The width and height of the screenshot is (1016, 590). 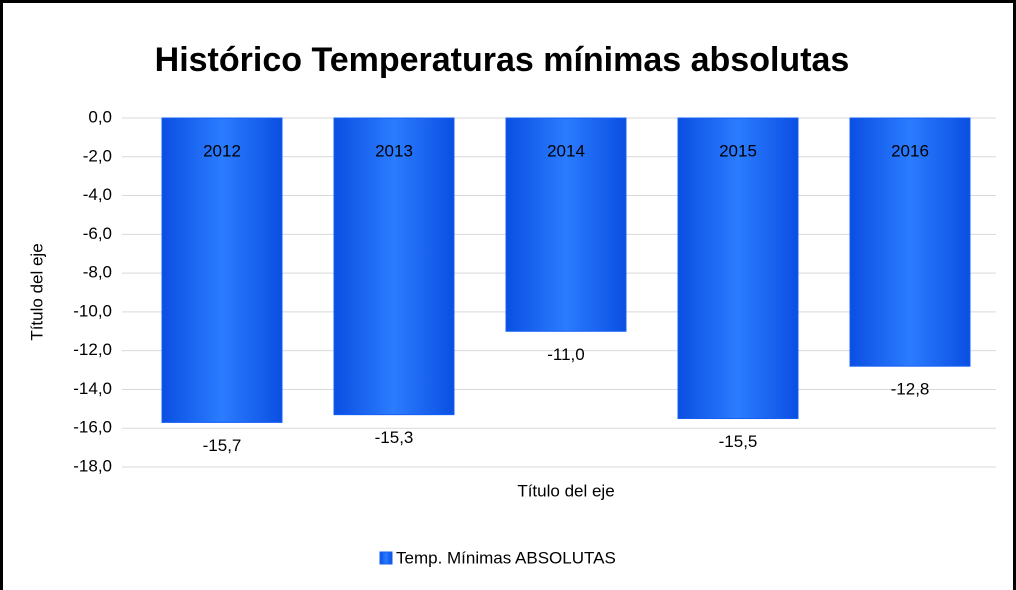 I want to click on value-label: -11,0, so click(x=566, y=354).